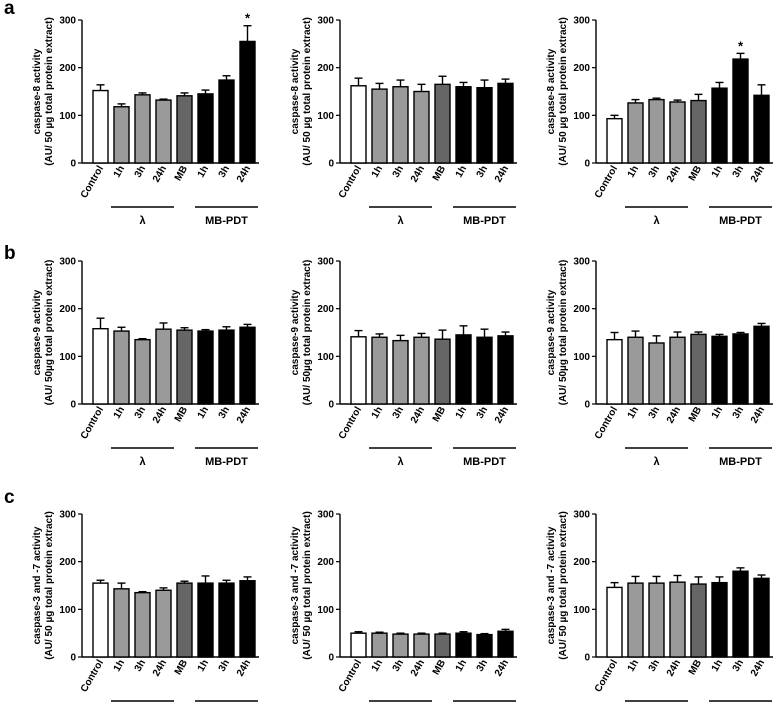  Describe the element at coordinates (295, 585) in the screenshot. I see `y-axis-label: caspase-3 and -7 activity` at that location.